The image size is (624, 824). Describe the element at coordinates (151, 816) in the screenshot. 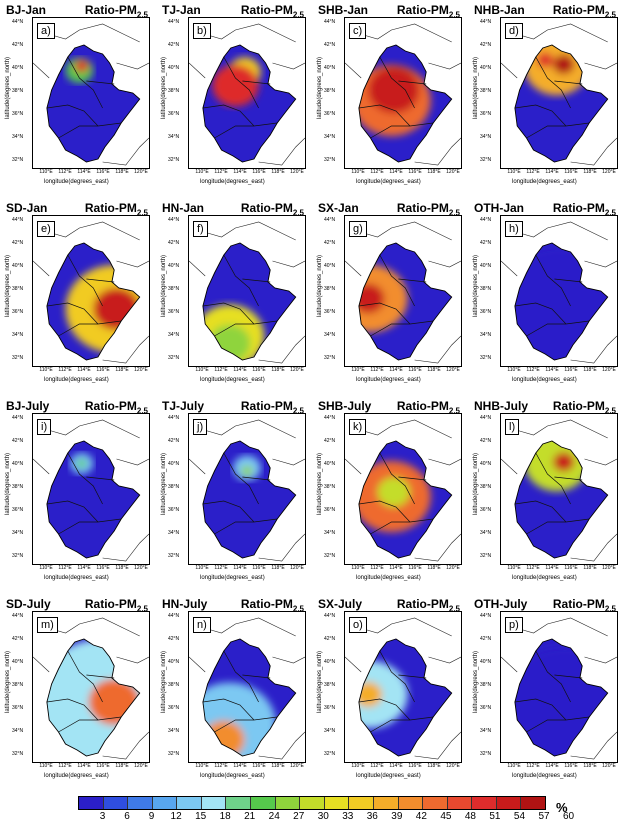

I see `colorbar-tick: 9` at that location.